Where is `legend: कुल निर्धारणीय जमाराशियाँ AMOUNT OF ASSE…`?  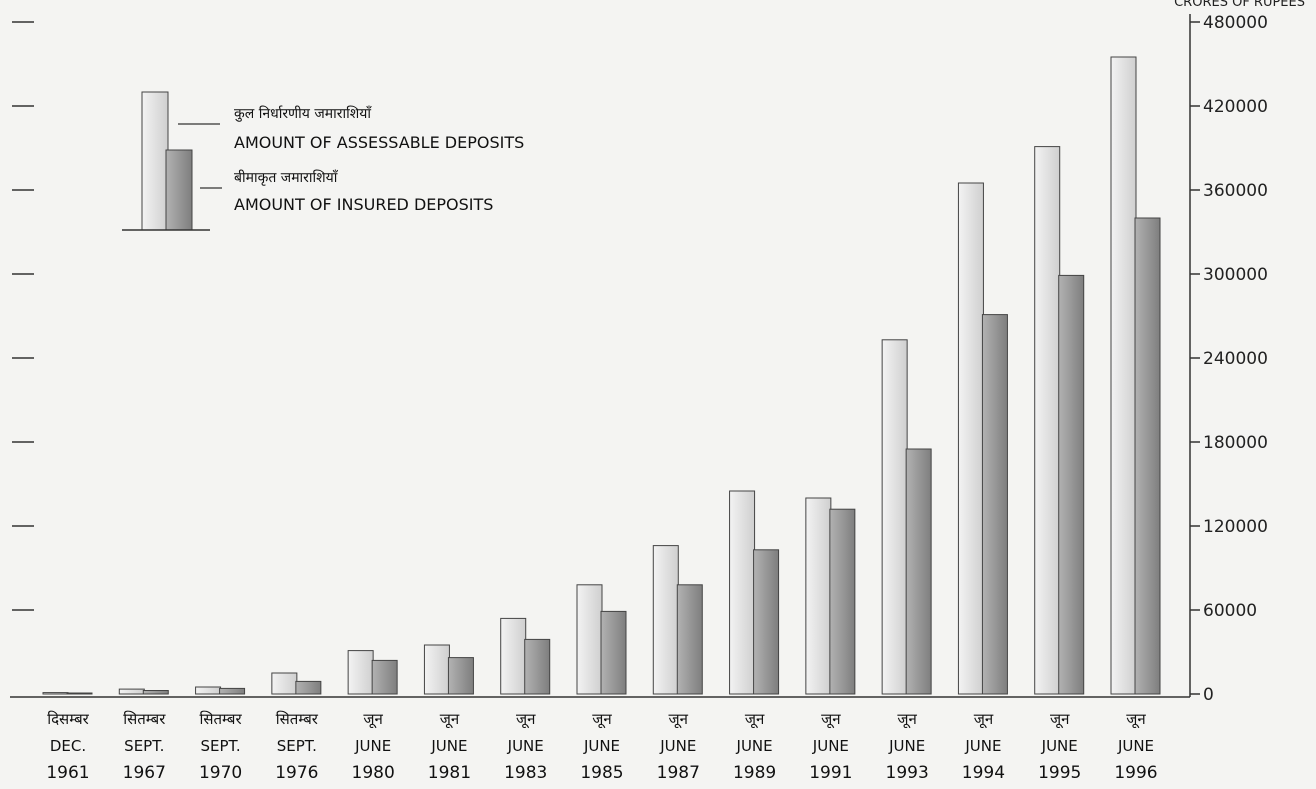 legend: कुल निर्धारणीय जमाराशियाँ AMOUNT OF ASSE… is located at coordinates (323, 161).